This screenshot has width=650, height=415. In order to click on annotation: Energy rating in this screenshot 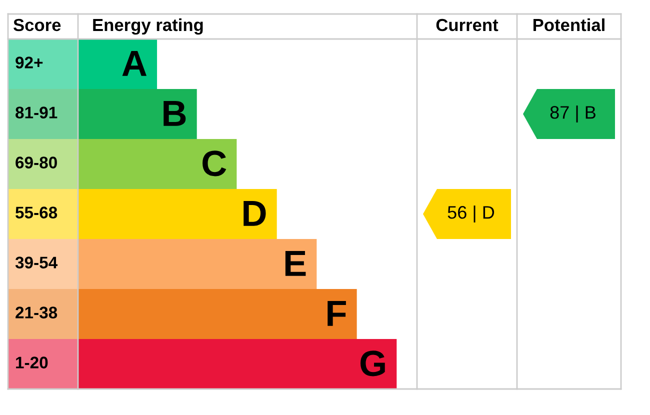, I will do `click(148, 26)`.